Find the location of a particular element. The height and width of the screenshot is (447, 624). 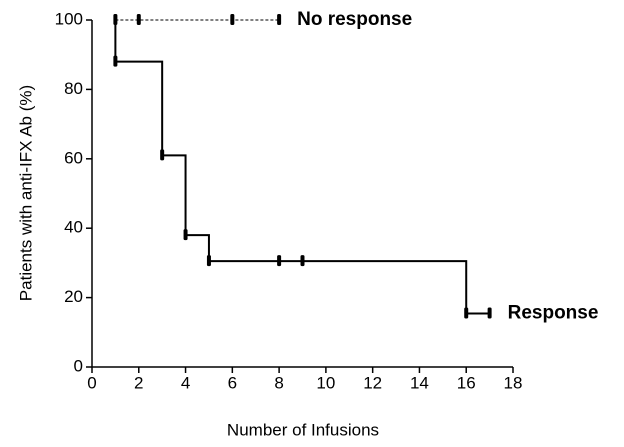

y-tick-label: 40 is located at coordinates (73, 227).